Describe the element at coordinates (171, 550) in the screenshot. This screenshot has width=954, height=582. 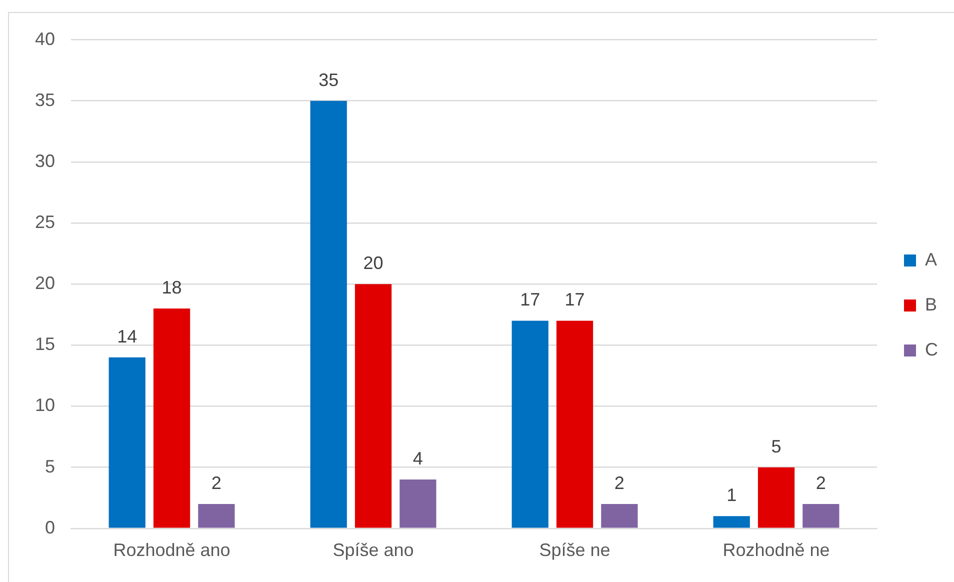
I see `x-tick-label: Rozhodně ano` at that location.